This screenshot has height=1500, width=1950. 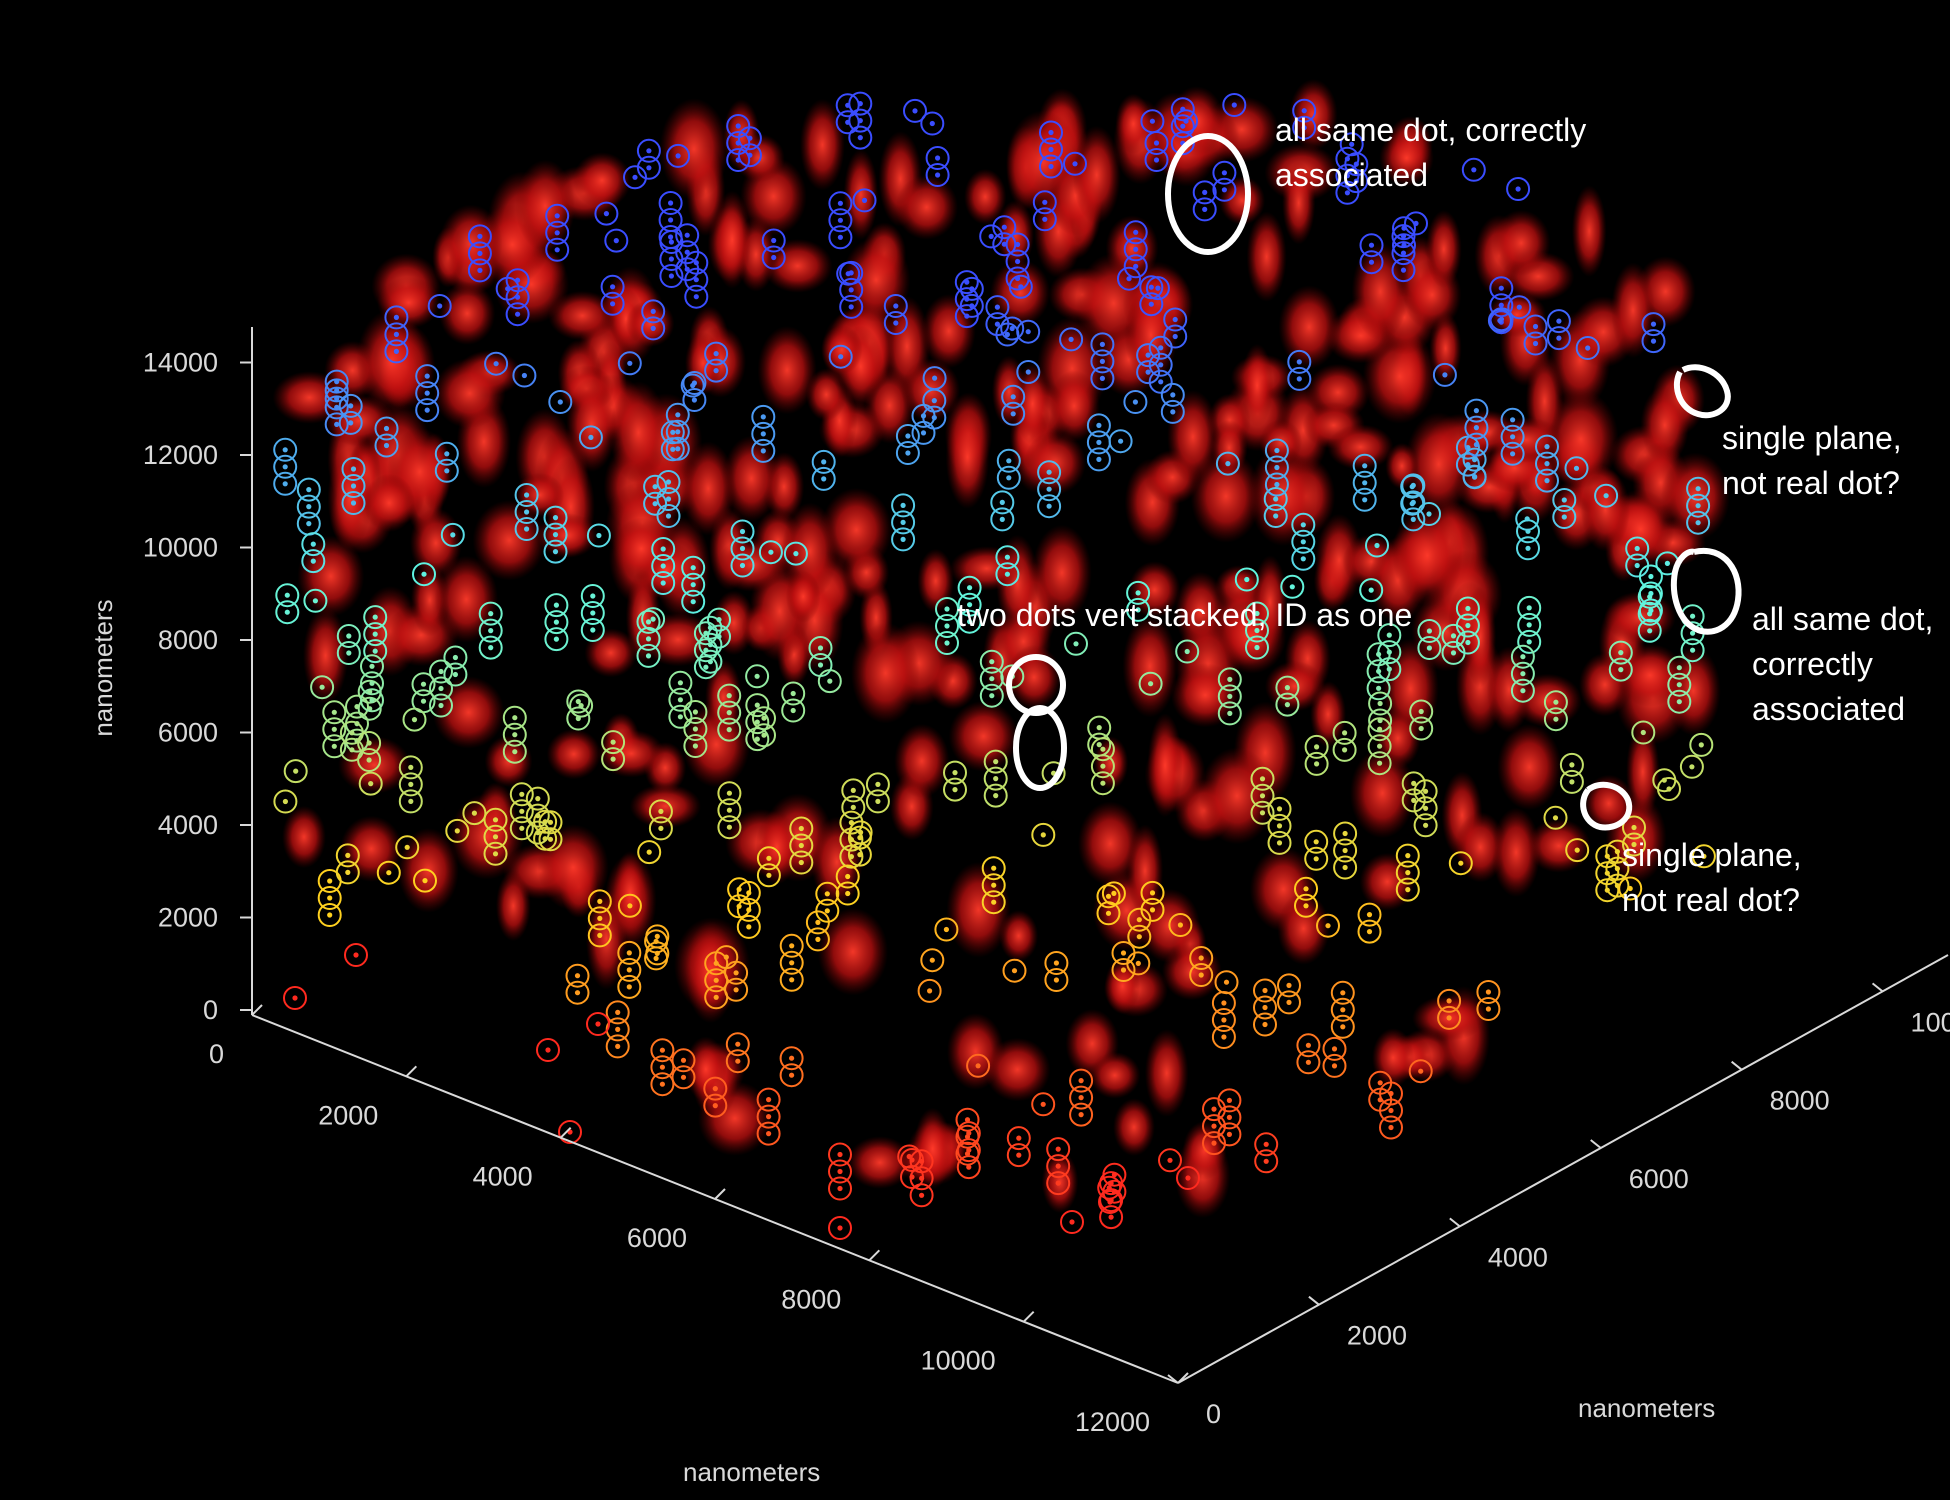 What do you see at coordinates (699, 1220) in the screenshot?
I see `x-ticks: 0 2000 4000 6000 8000 10000 12000` at bounding box center [699, 1220].